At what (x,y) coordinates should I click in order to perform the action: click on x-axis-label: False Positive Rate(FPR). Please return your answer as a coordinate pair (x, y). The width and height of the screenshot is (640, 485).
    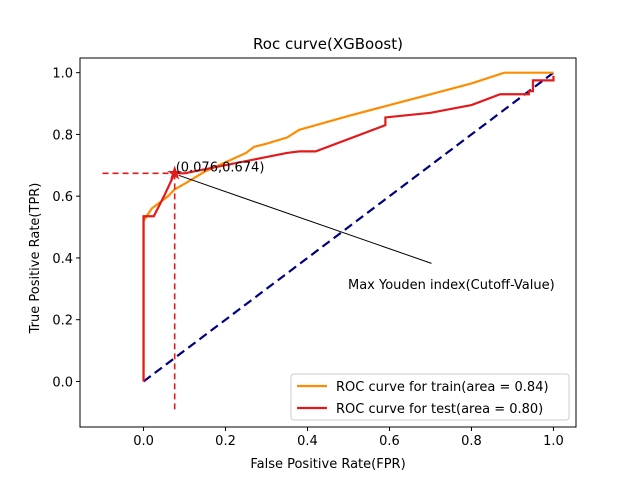
    Looking at the image, I should click on (327, 464).